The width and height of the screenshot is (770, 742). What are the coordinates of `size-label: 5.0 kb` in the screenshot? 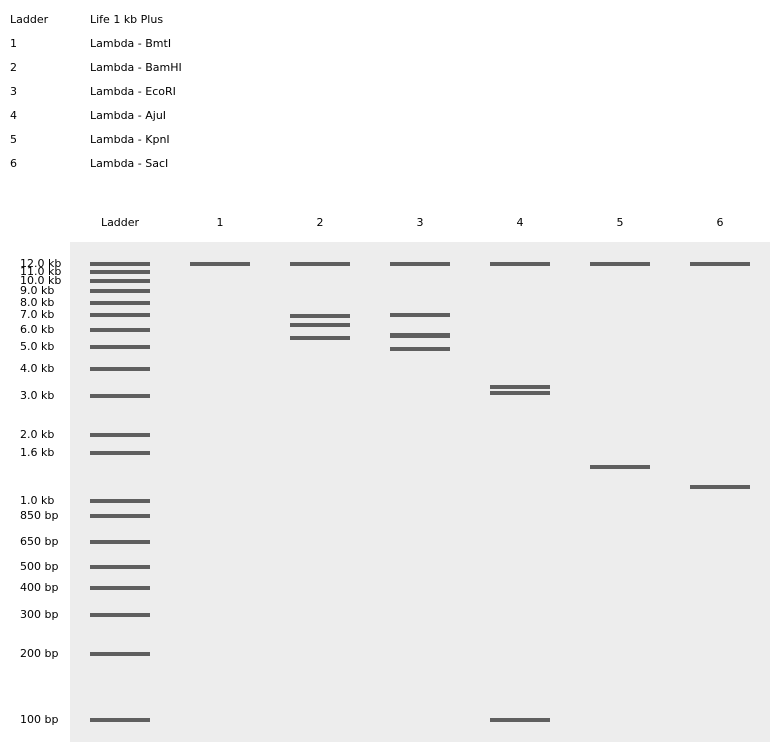 It's located at (37, 346).